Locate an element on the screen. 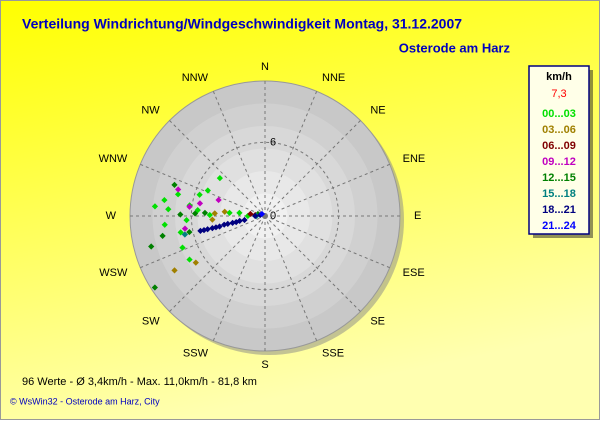 This screenshot has width=600, height=425. legend-title: km/h is located at coordinates (559, 77).